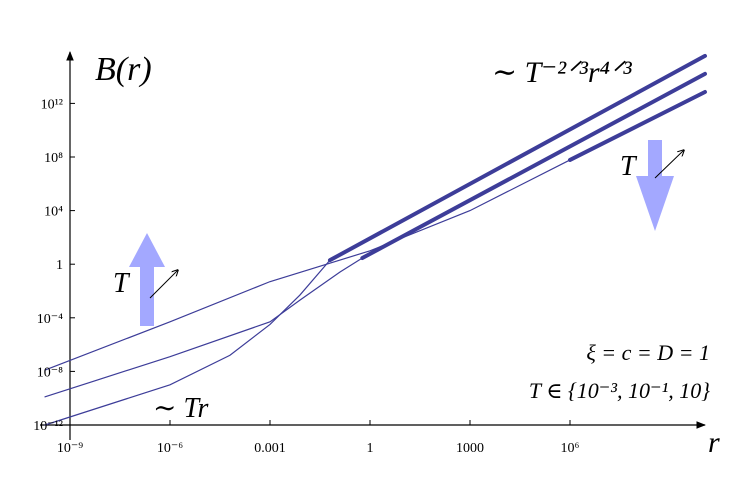  What do you see at coordinates (470, 448) in the screenshot?
I see `x-tick-label: 1000` at bounding box center [470, 448].